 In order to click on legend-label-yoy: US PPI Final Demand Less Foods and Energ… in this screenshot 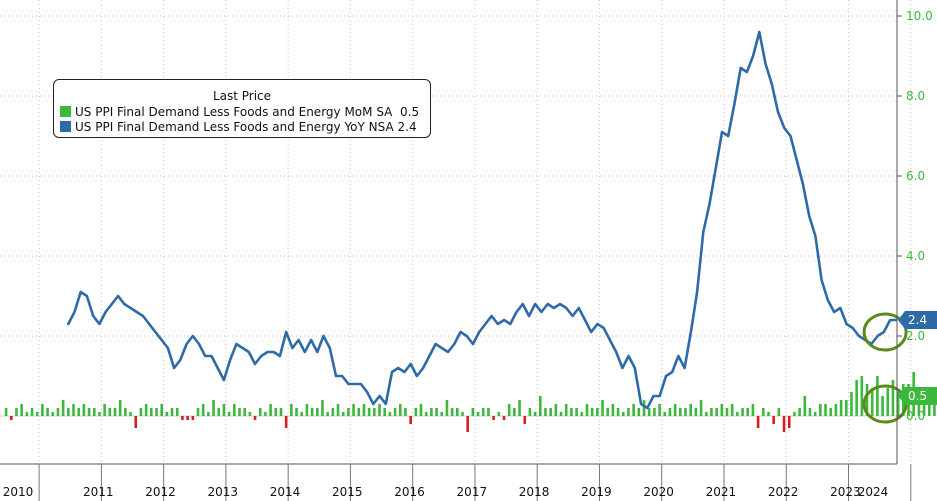, I will do `click(234, 126)`.